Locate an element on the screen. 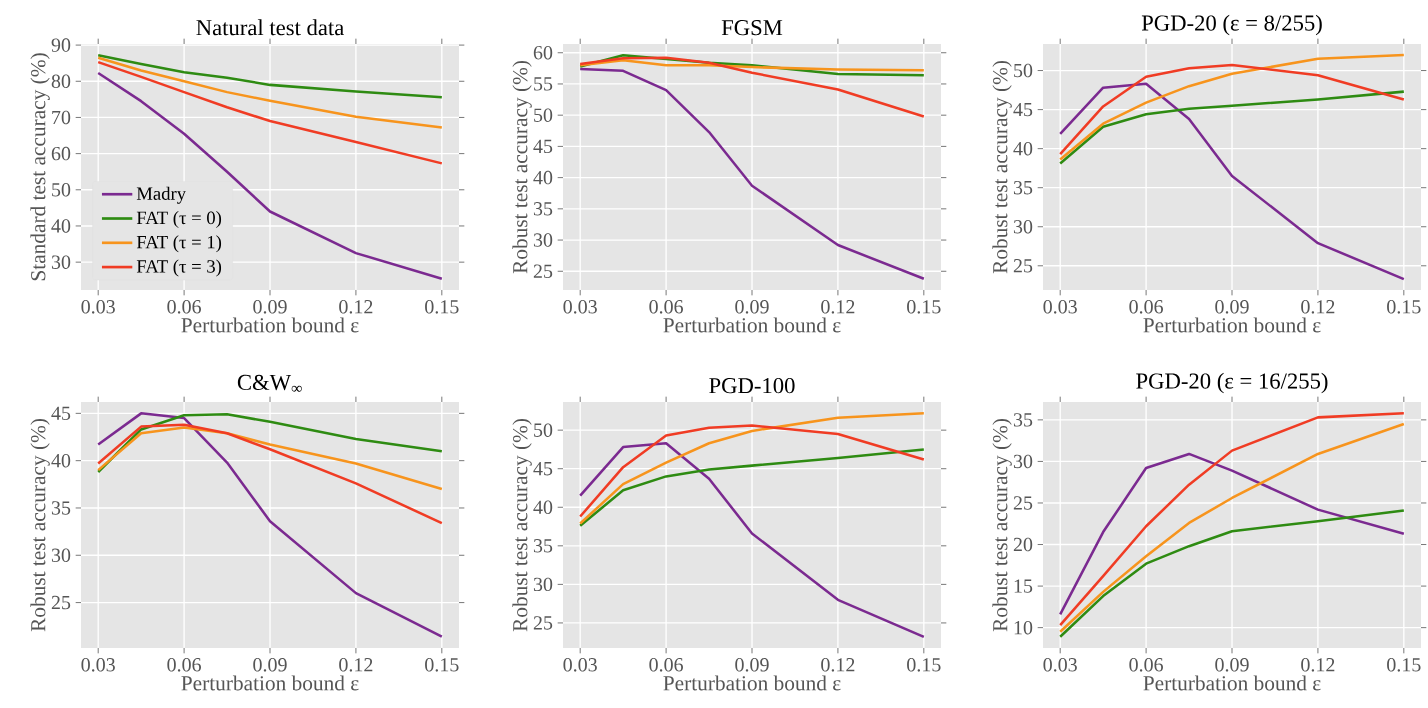 The image size is (1428, 708). chart-title: PGD-100 is located at coordinates (752, 385).